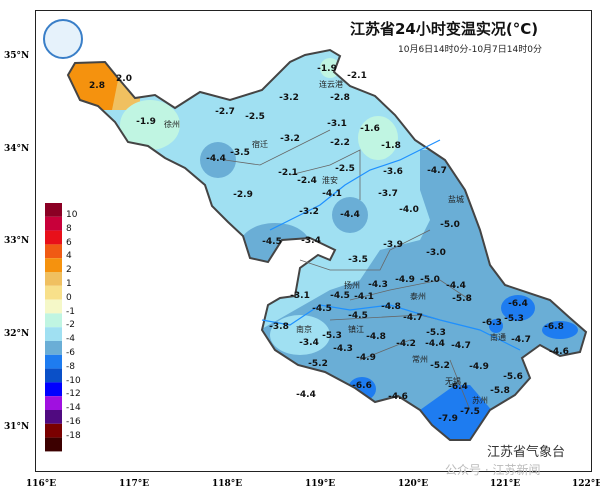 This screenshot has height=497, width=600. What do you see at coordinates (17, 334) in the screenshot?
I see `lat-tick: 32°N` at bounding box center [17, 334].